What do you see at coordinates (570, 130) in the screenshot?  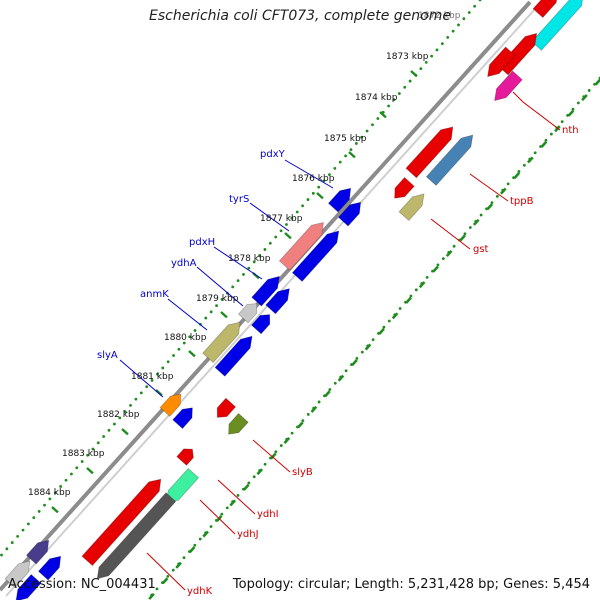 I see `gene-label-nth: nth` at bounding box center [570, 130].